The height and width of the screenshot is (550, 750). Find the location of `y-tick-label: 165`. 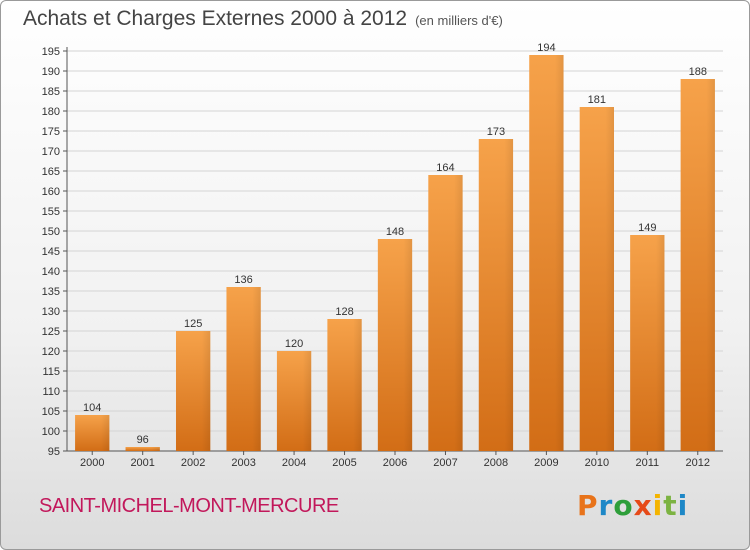

y-tick-label: 165 is located at coordinates (51, 172).